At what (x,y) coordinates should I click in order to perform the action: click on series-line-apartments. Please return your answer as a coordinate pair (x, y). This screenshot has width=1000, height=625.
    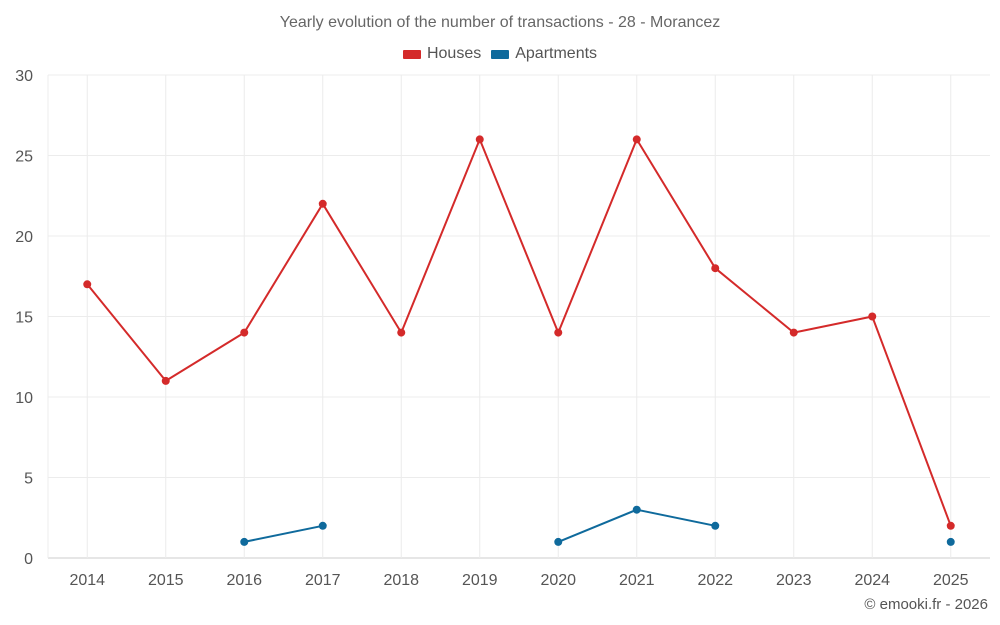
    Looking at the image, I should click on (283, 533).